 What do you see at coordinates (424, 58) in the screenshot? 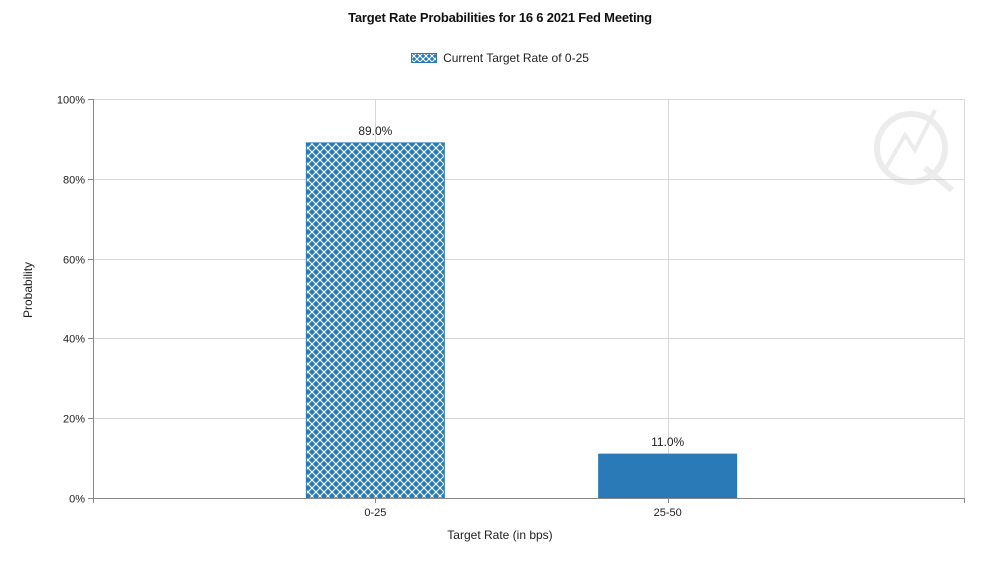
I see `legend-swatch` at bounding box center [424, 58].